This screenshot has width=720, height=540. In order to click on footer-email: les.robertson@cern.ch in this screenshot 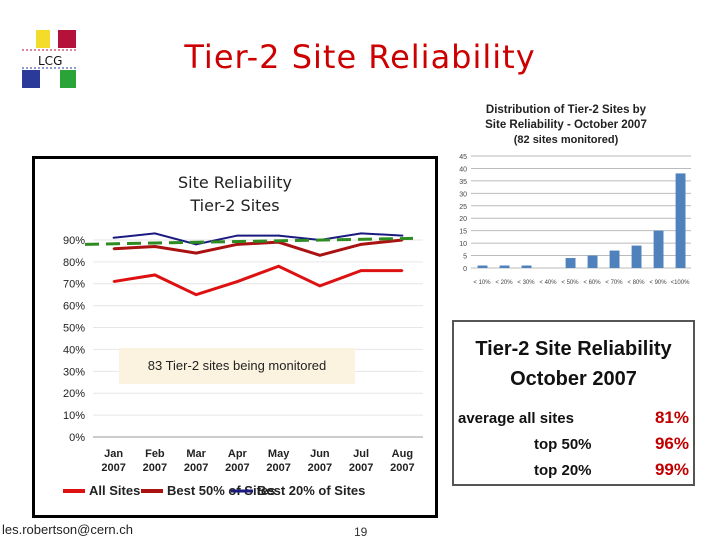, I will do `click(67, 529)`.